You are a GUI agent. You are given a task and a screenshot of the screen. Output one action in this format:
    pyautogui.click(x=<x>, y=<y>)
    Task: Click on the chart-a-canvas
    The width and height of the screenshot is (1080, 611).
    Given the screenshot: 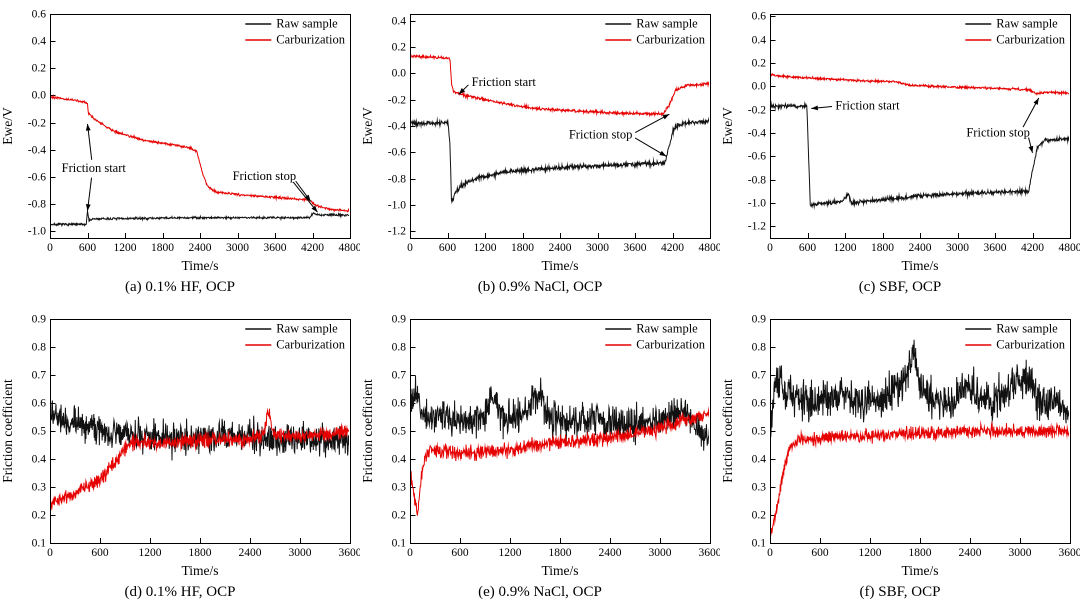 What is the action you would take?
    pyautogui.click(x=180, y=140)
    